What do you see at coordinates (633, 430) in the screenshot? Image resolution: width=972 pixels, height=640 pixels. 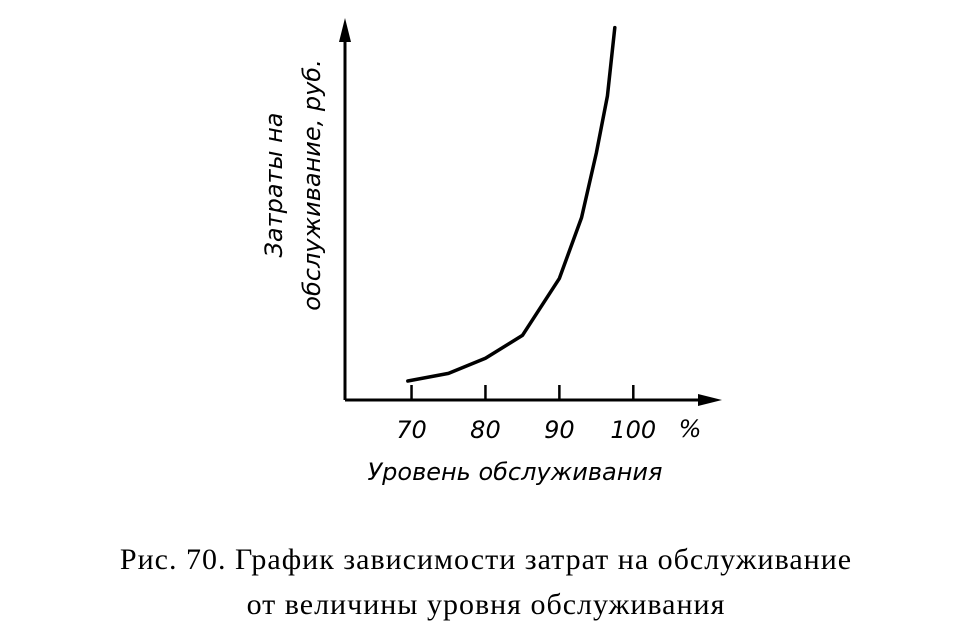 I see `x-tick-label: 100` at bounding box center [633, 430].